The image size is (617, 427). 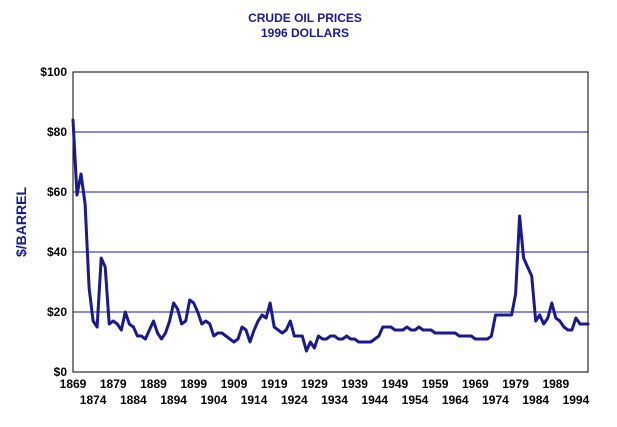 I want to click on y-tick-label: $60, so click(x=57, y=192).